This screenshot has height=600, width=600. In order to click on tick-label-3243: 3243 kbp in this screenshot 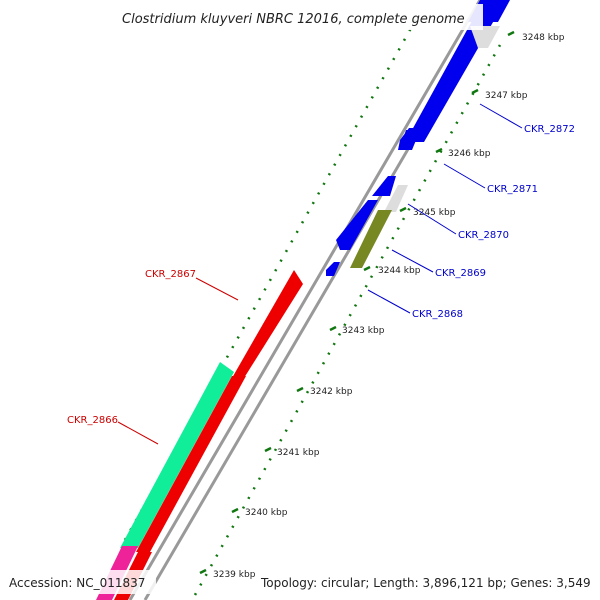, I will do `click(363, 331)`.